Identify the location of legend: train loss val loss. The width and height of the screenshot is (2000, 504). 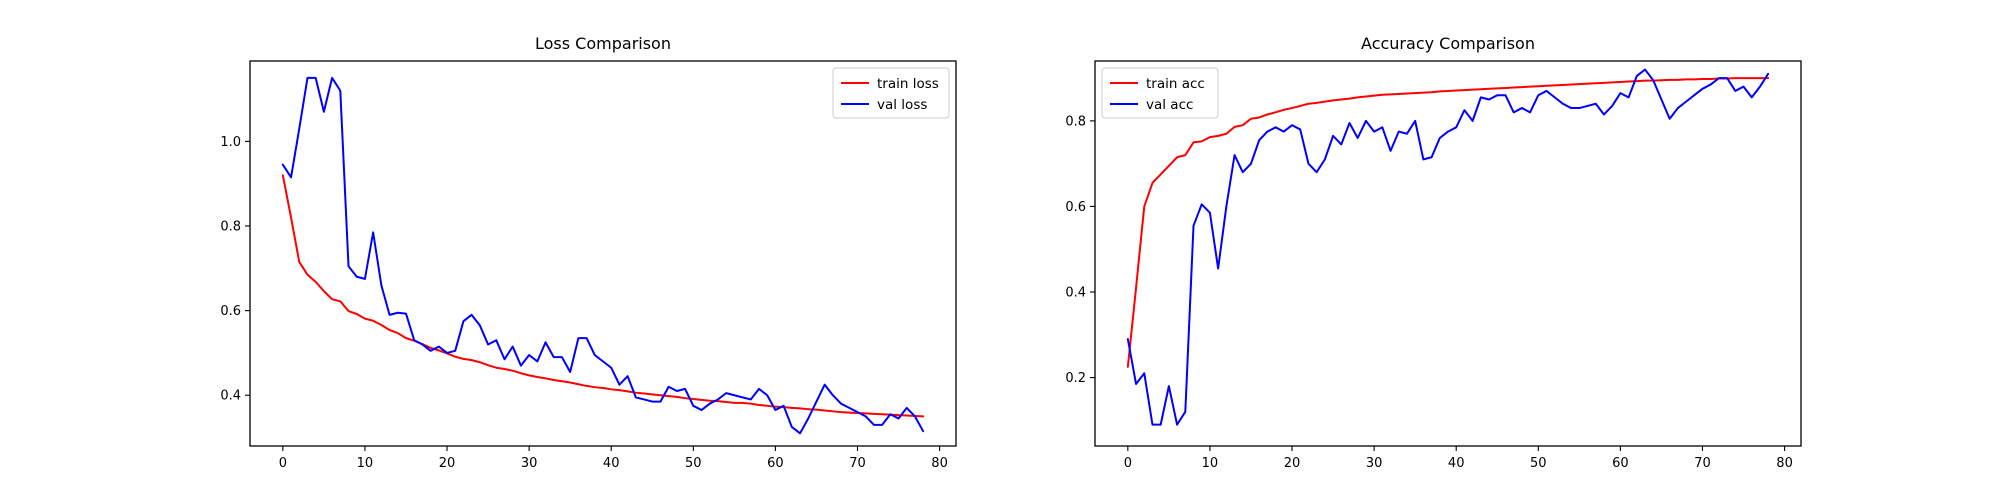
(891, 93).